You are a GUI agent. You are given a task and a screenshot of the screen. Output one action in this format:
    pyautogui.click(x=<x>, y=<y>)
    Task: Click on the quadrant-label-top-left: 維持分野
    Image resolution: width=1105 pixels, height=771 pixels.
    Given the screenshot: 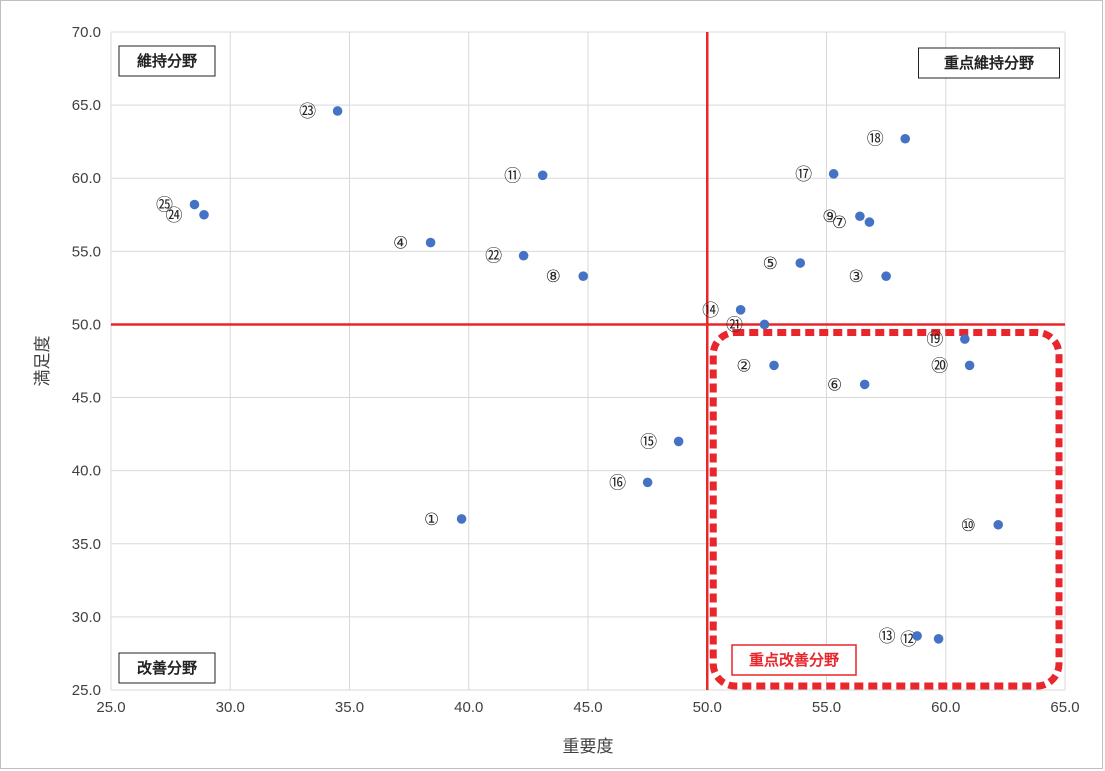 What is the action you would take?
    pyautogui.click(x=167, y=61)
    